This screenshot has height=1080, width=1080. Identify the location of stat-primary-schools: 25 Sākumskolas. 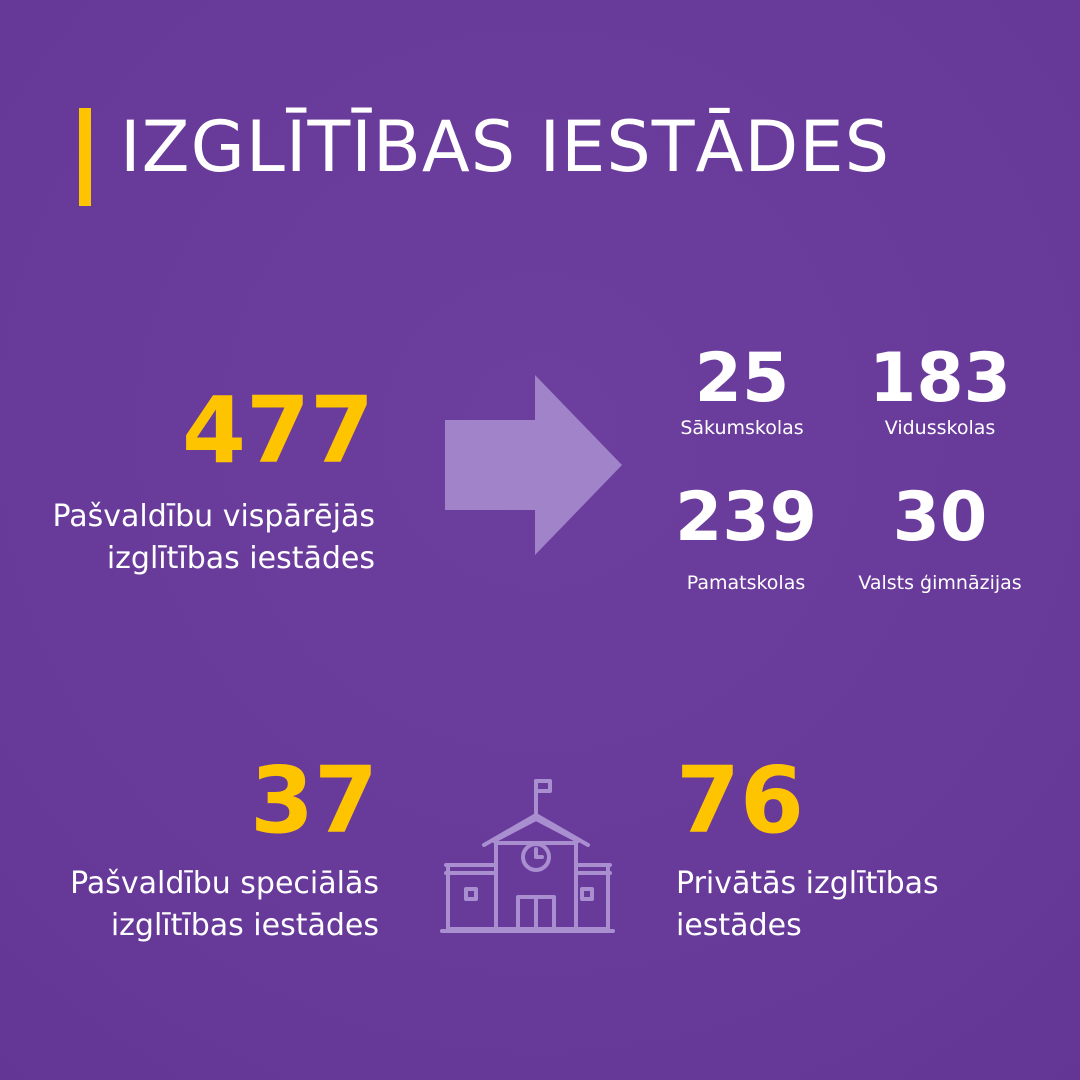
(742, 391).